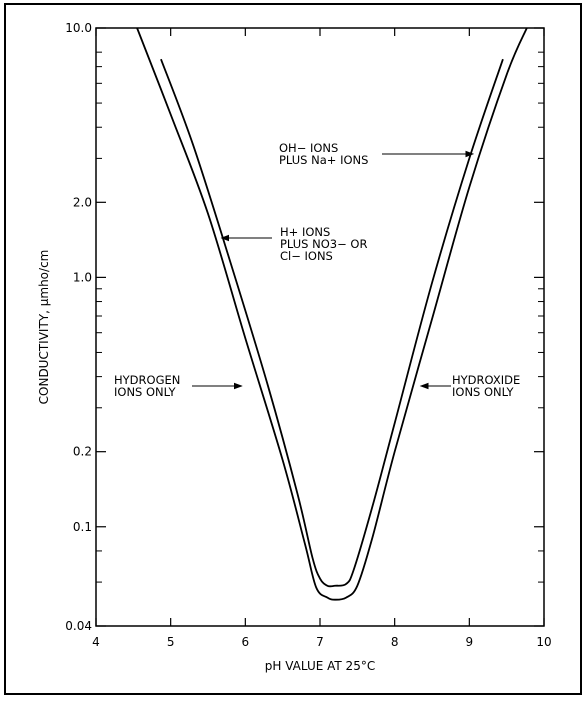 This screenshot has width=588, height=701. What do you see at coordinates (82, 202) in the screenshot?
I see `y-tick-label: 2.0` at bounding box center [82, 202].